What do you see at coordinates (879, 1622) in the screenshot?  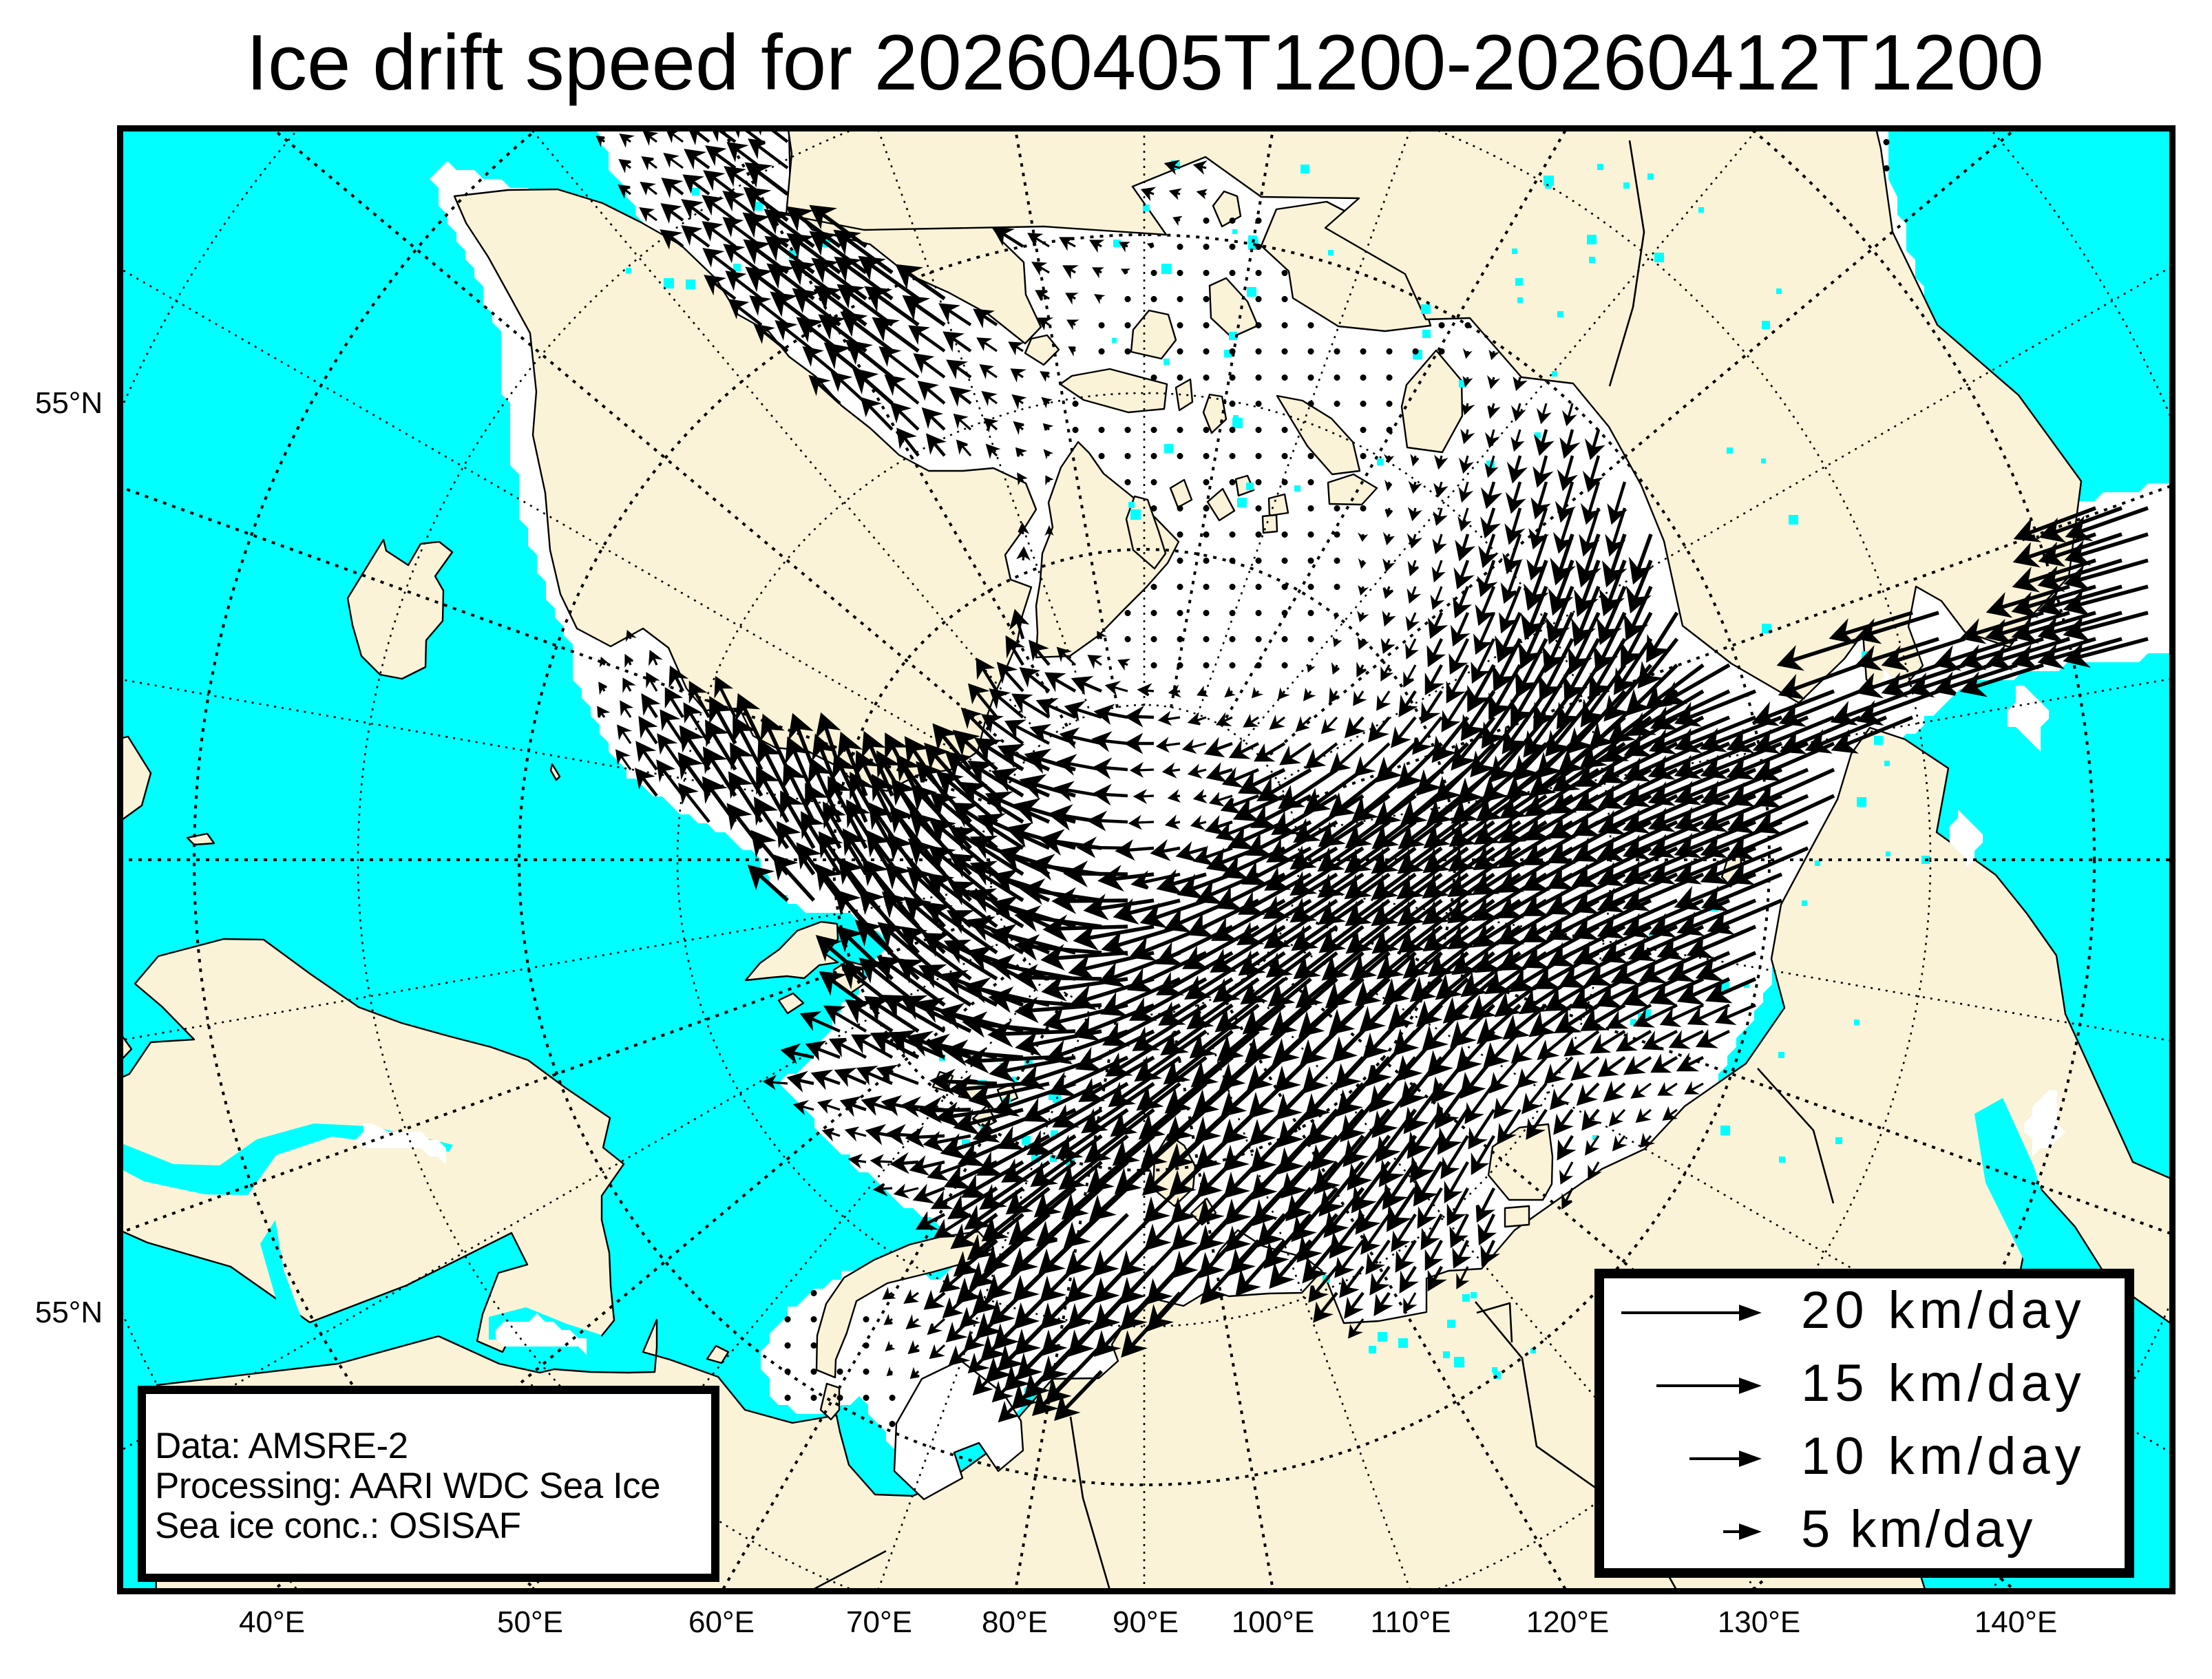 I see `svg-text: 70°E` at bounding box center [879, 1622].